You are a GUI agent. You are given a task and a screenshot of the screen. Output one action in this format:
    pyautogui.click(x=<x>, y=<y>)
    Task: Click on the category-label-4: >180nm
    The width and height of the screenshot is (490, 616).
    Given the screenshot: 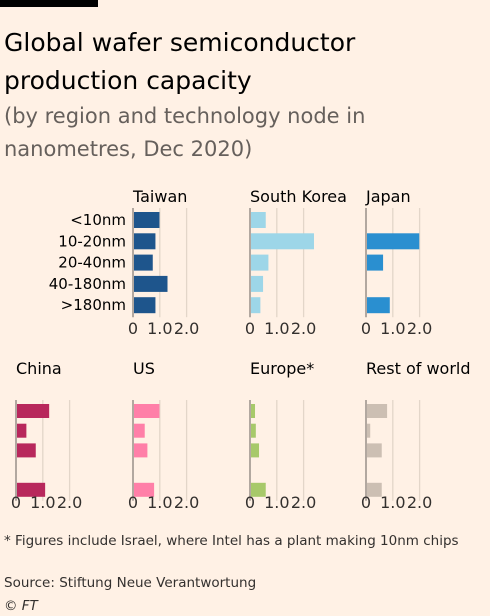 What is the action you would take?
    pyautogui.click(x=93, y=305)
    